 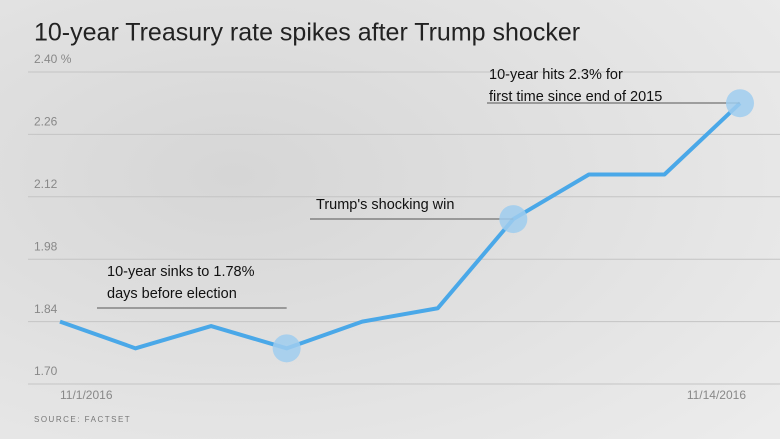 I want to click on x-tick-label: 11/14/2016, so click(x=716, y=395).